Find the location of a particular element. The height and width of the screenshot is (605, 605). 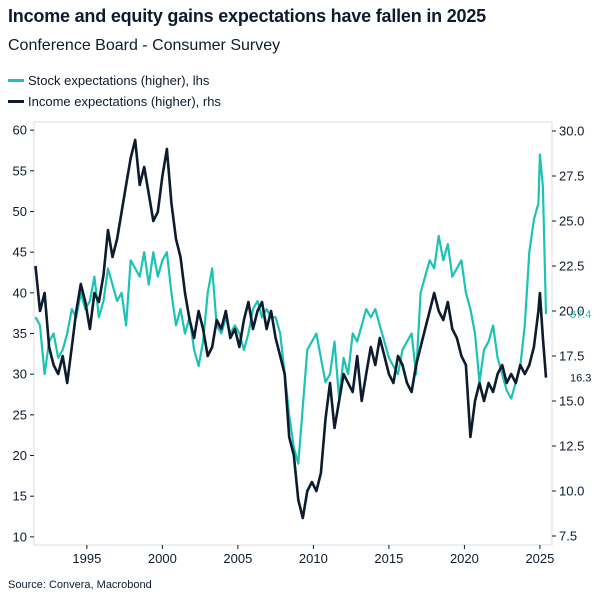

legend-swatch-stock is located at coordinates (16, 80).